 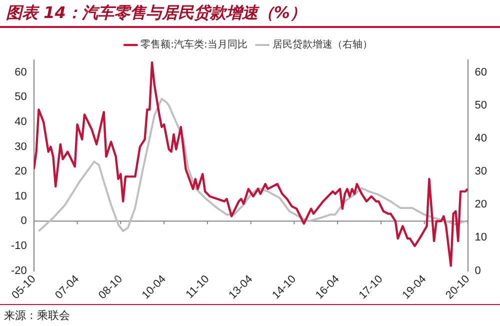 What do you see at coordinates (322, 44) in the screenshot?
I see `legend-label: 居民贷款增速（右轴）` at bounding box center [322, 44].